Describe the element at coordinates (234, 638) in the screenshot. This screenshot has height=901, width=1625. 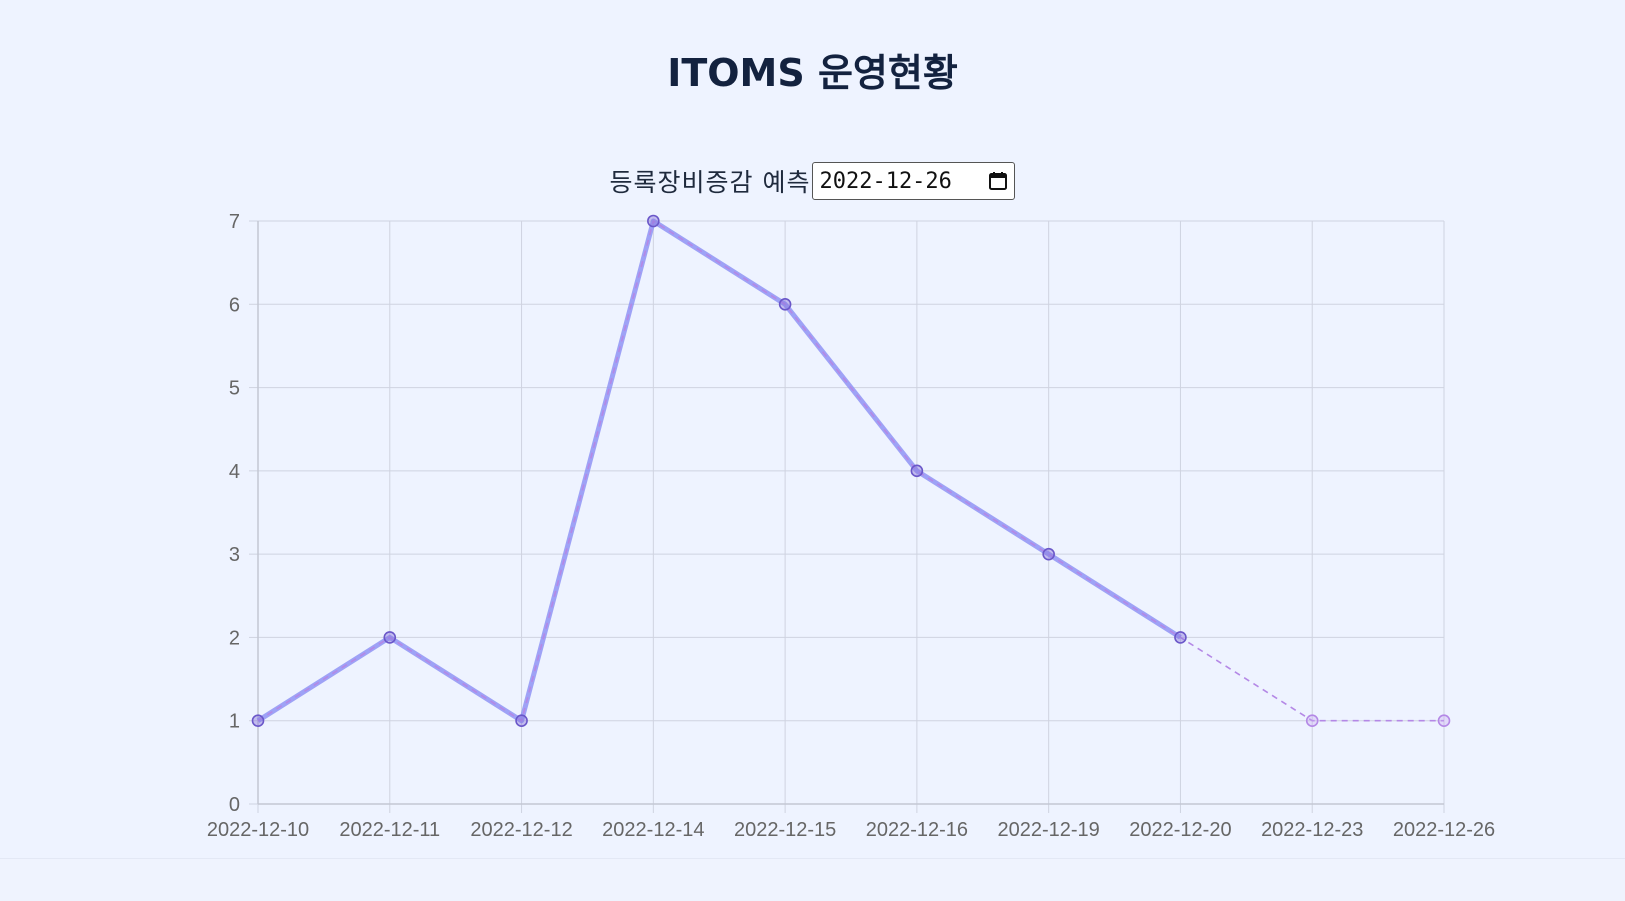
I see `y-tick-label: 2` at that location.